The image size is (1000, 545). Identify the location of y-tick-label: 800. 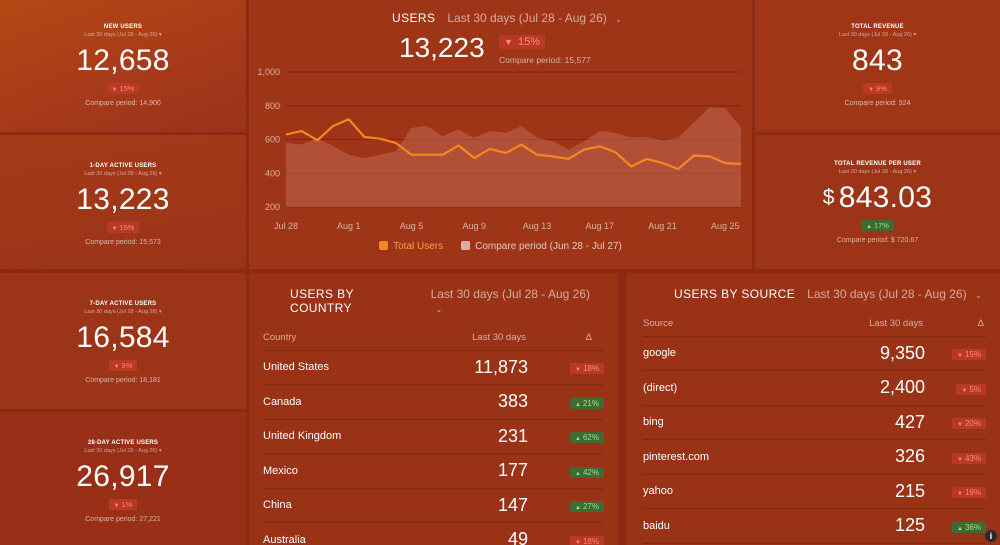
(272, 106).